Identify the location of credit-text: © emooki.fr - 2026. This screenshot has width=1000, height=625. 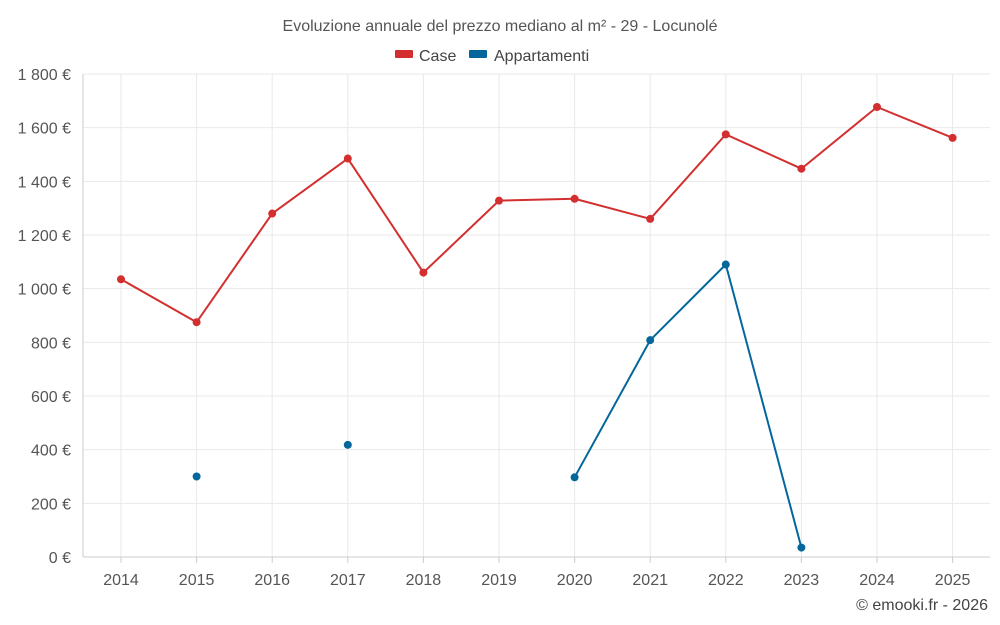
(922, 605).